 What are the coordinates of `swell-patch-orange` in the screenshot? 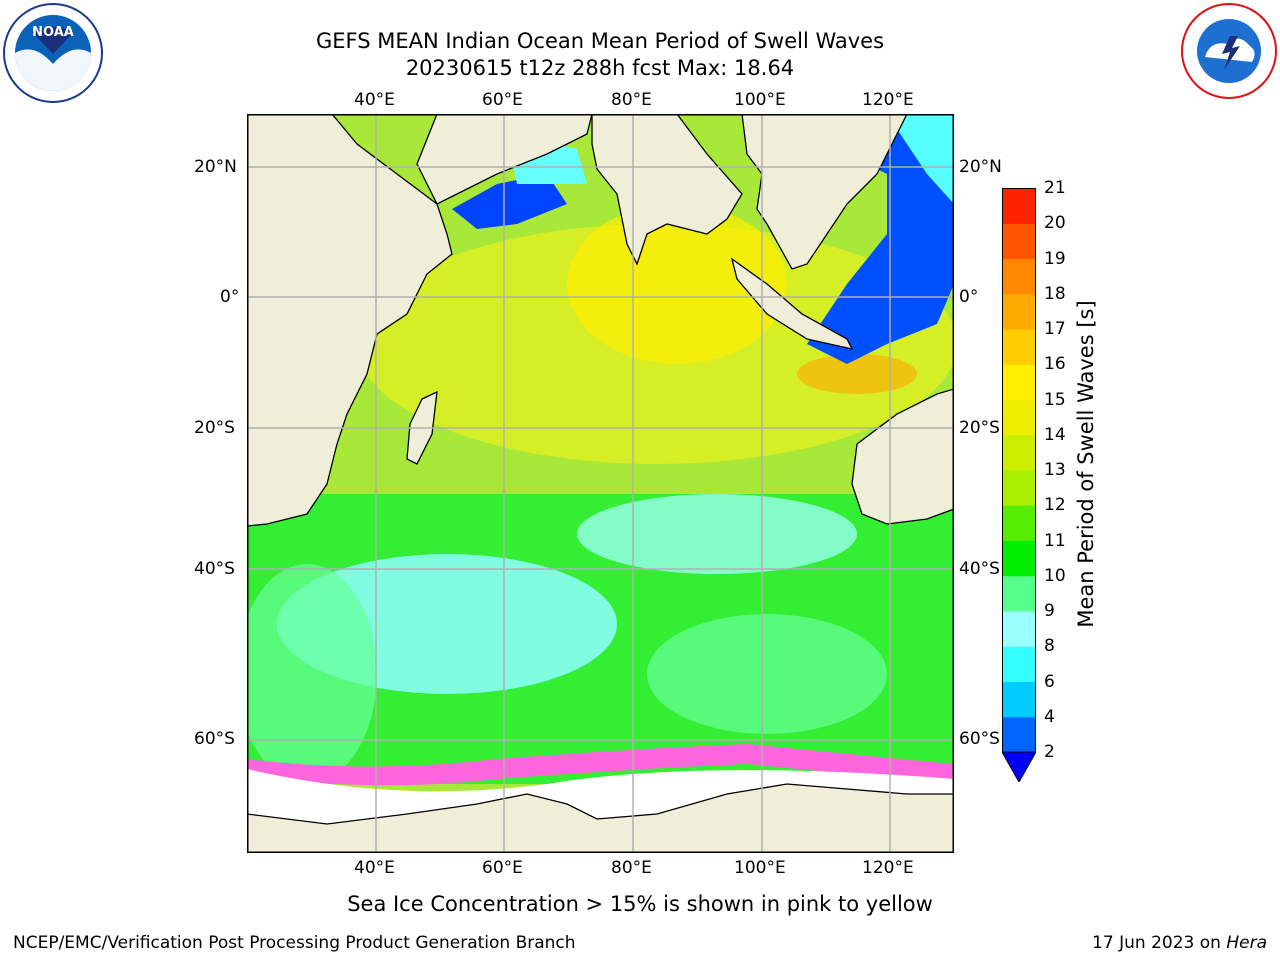 It's located at (857, 374).